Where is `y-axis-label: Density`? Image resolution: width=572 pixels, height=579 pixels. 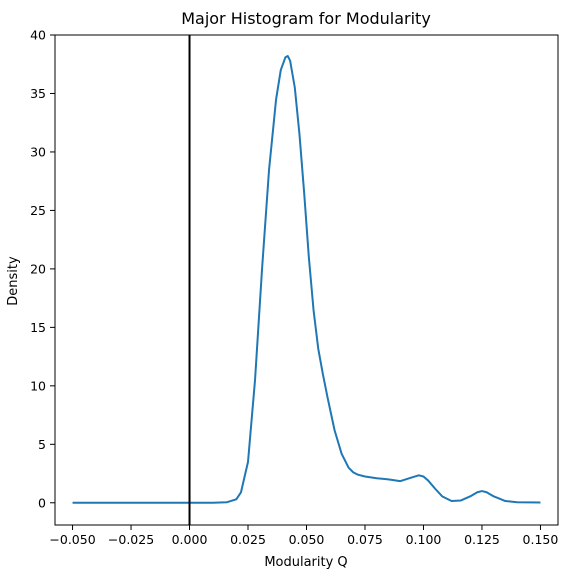 y-axis-label: Density is located at coordinates (13, 281).